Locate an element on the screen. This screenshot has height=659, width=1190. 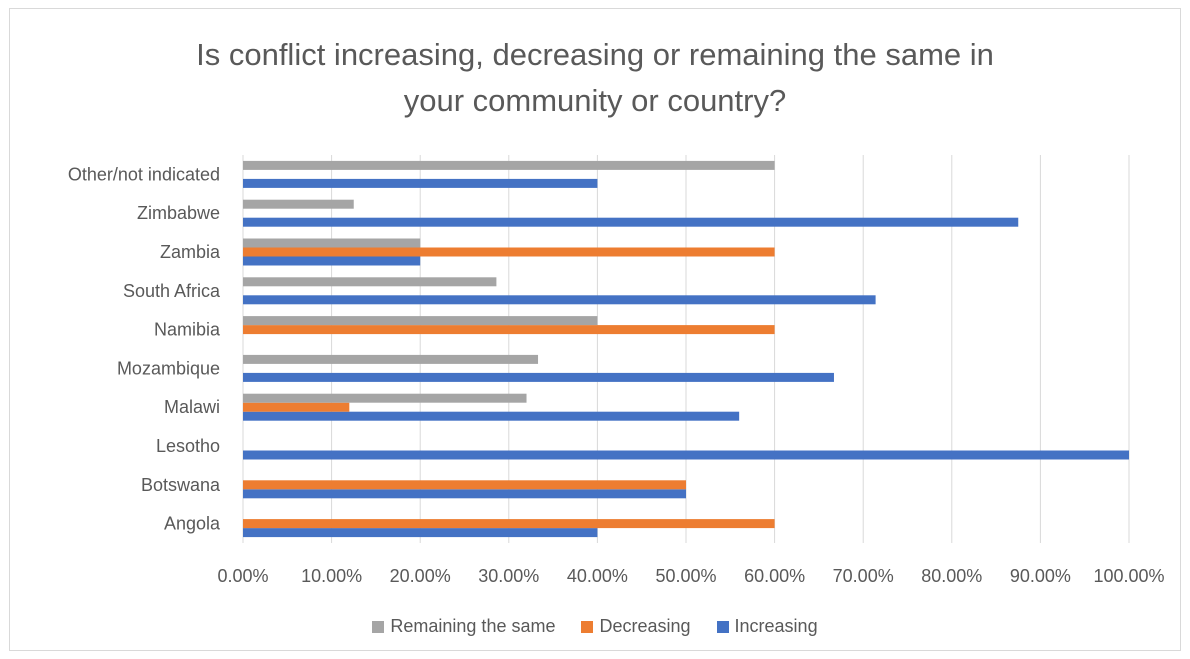
category-label: Mozambique is located at coordinates (168, 368).